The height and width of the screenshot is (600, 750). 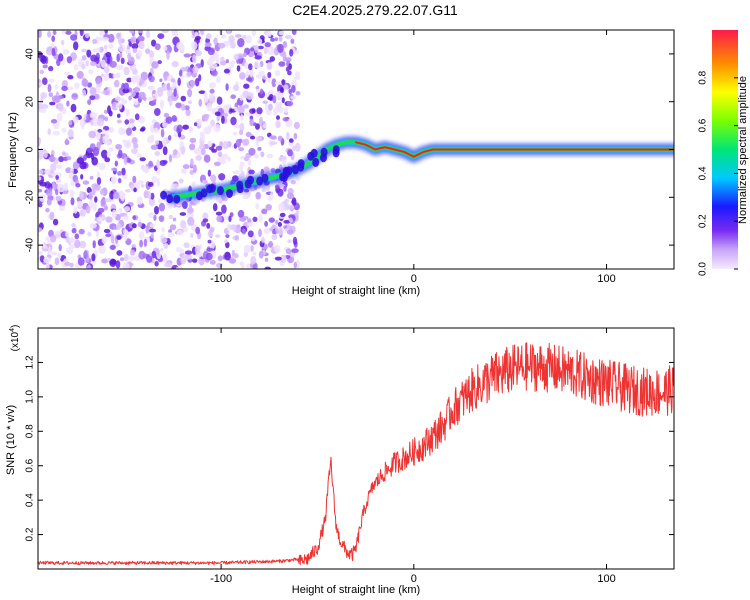 What do you see at coordinates (30, 431) in the screenshot?
I see `y-tick-label: 0.8` at bounding box center [30, 431].